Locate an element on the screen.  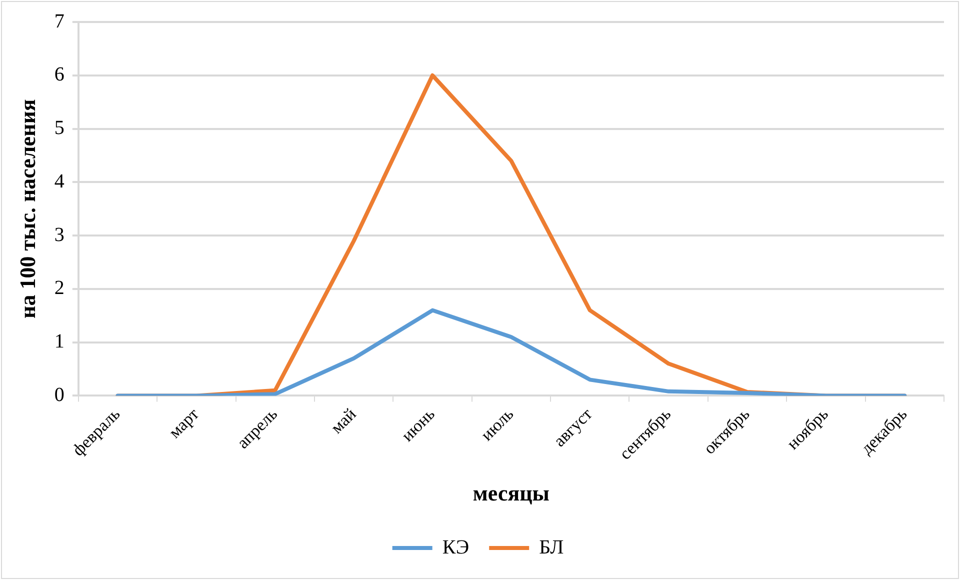
y-tick-label: 7 is located at coordinates (59, 21).